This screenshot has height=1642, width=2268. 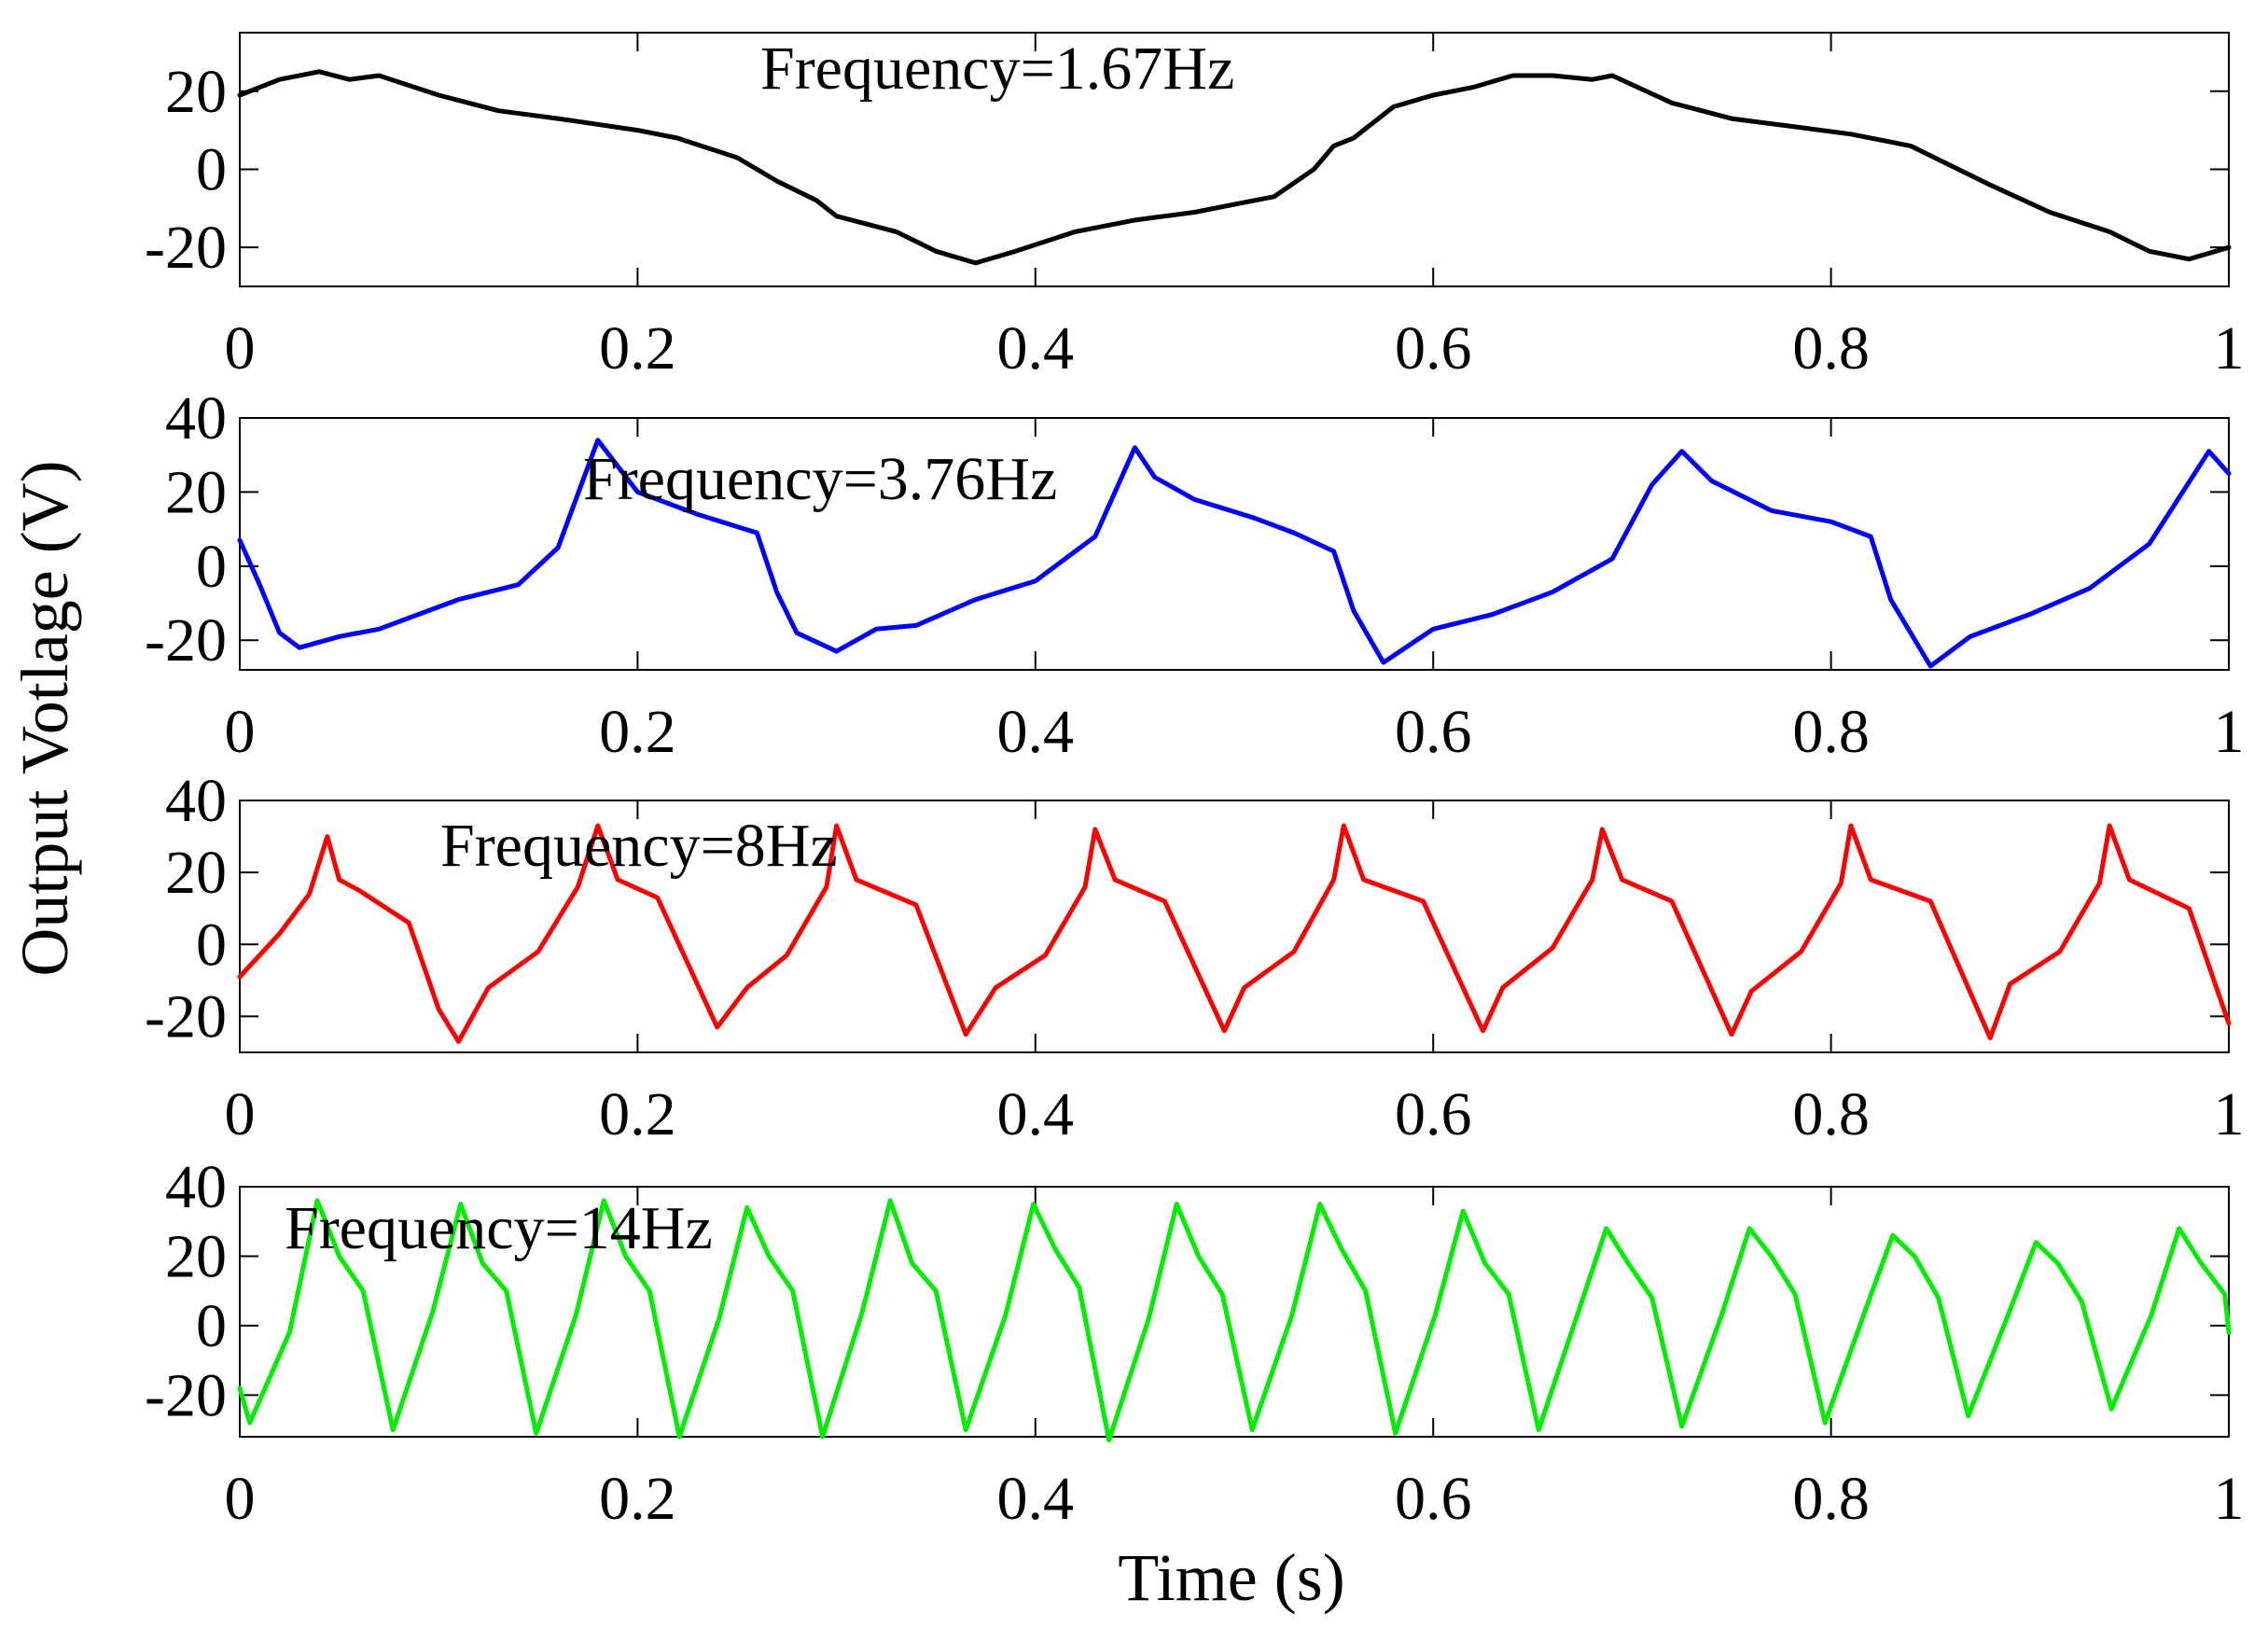 I want to click on frequency-annotation: Frequency=8Hz, so click(x=639, y=846).